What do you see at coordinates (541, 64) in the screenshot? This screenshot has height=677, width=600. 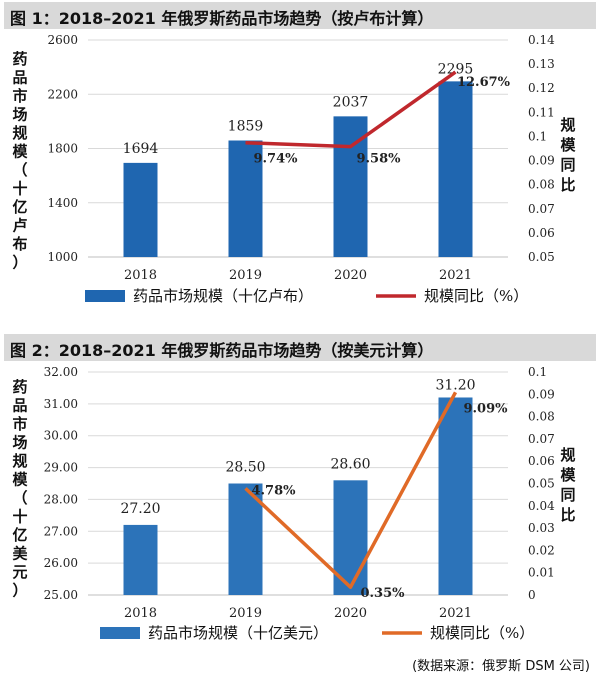 I see `chart1-y2-tick-label: 0.13` at bounding box center [541, 64].